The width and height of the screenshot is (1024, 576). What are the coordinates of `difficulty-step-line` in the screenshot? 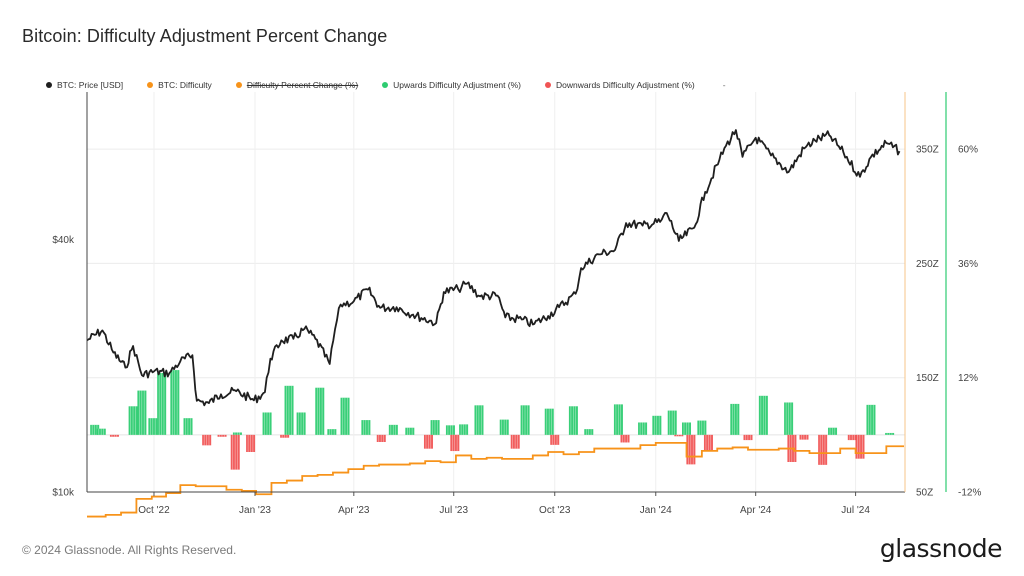 It's located at (495, 479).